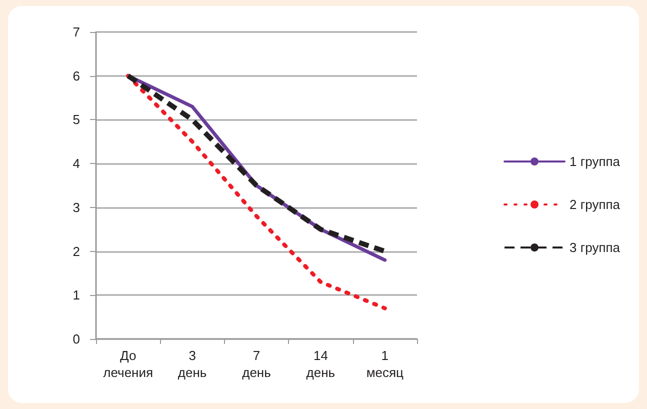 The image size is (647, 409). Describe the element at coordinates (192, 364) in the screenshot. I see `x-tick-label: 3 день` at that location.